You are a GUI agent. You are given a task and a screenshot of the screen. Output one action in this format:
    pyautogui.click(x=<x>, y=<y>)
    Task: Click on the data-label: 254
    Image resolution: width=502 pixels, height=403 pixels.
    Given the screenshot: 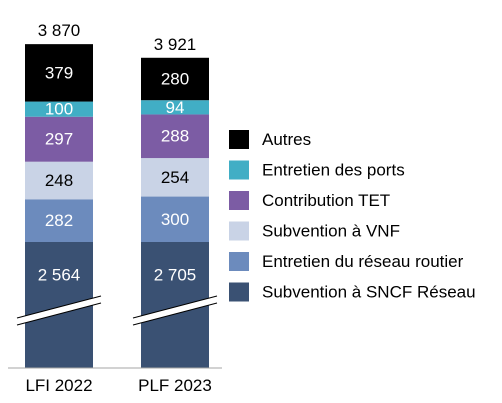 What is the action you would take?
    pyautogui.click(x=175, y=177)
    